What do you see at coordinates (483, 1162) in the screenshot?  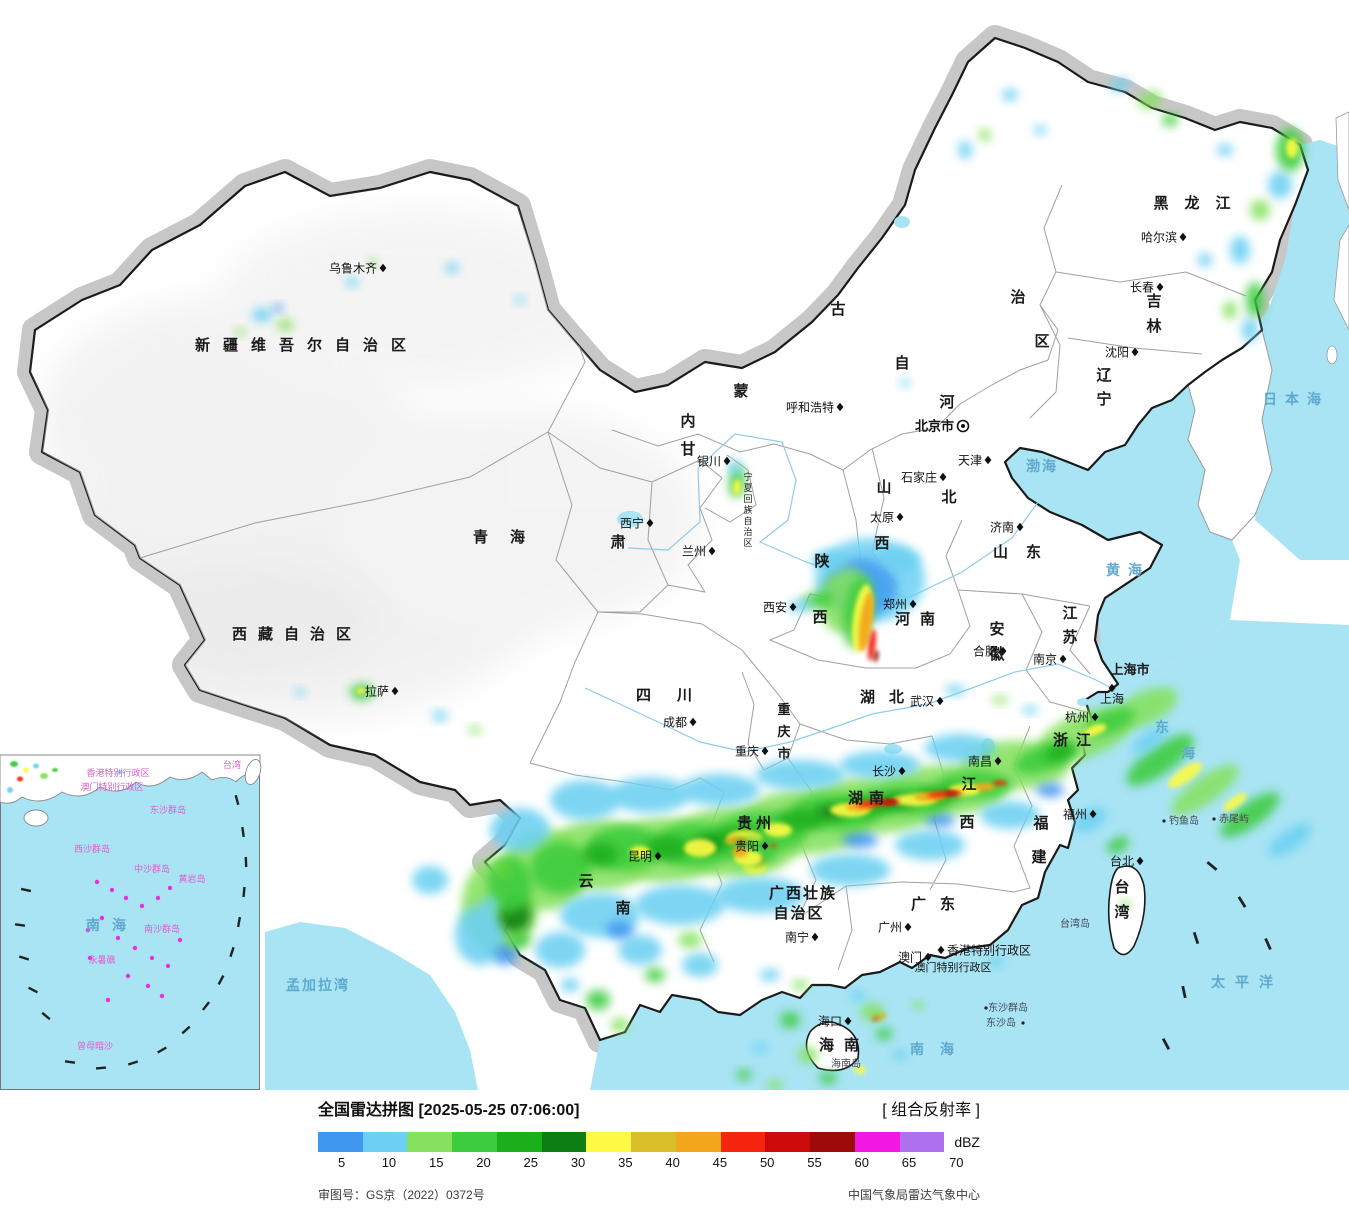 I see `legend-value-20: 20` at bounding box center [483, 1162].